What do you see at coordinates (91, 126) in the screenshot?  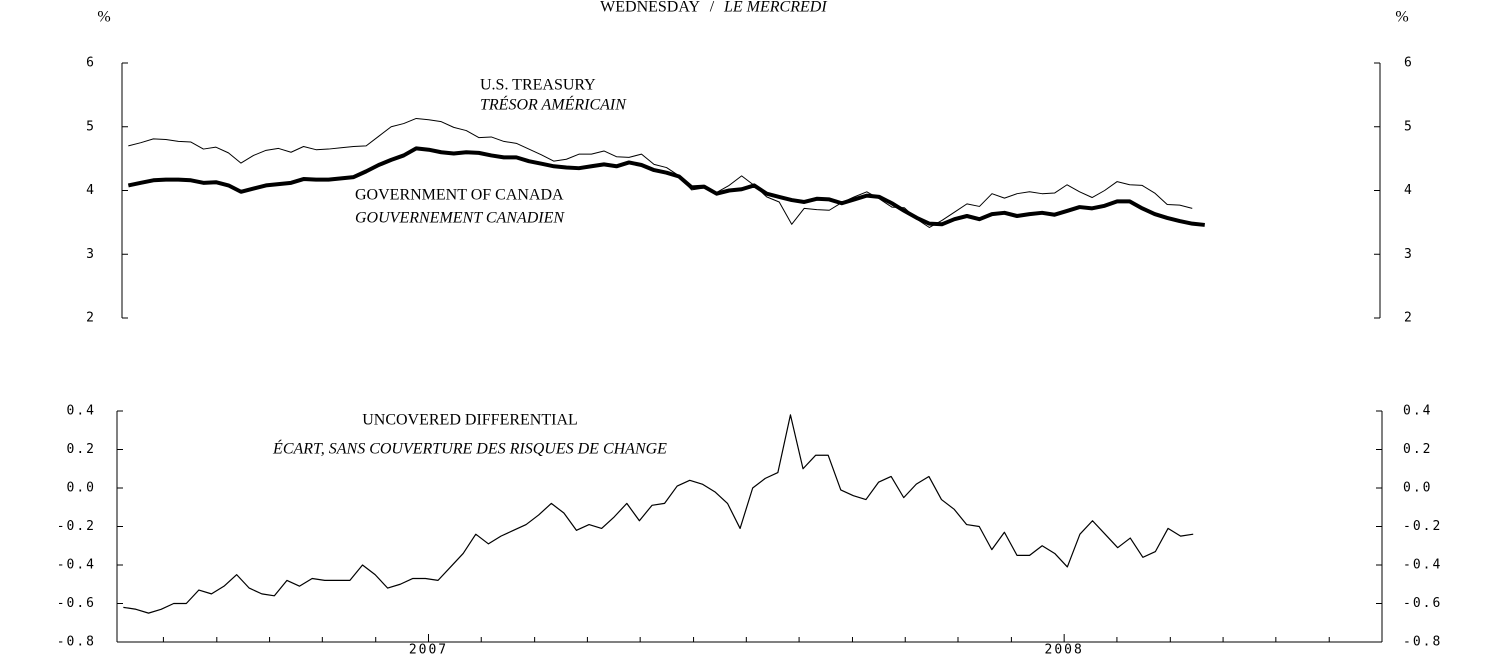 I see `y-tick-label: 5` at bounding box center [91, 126].